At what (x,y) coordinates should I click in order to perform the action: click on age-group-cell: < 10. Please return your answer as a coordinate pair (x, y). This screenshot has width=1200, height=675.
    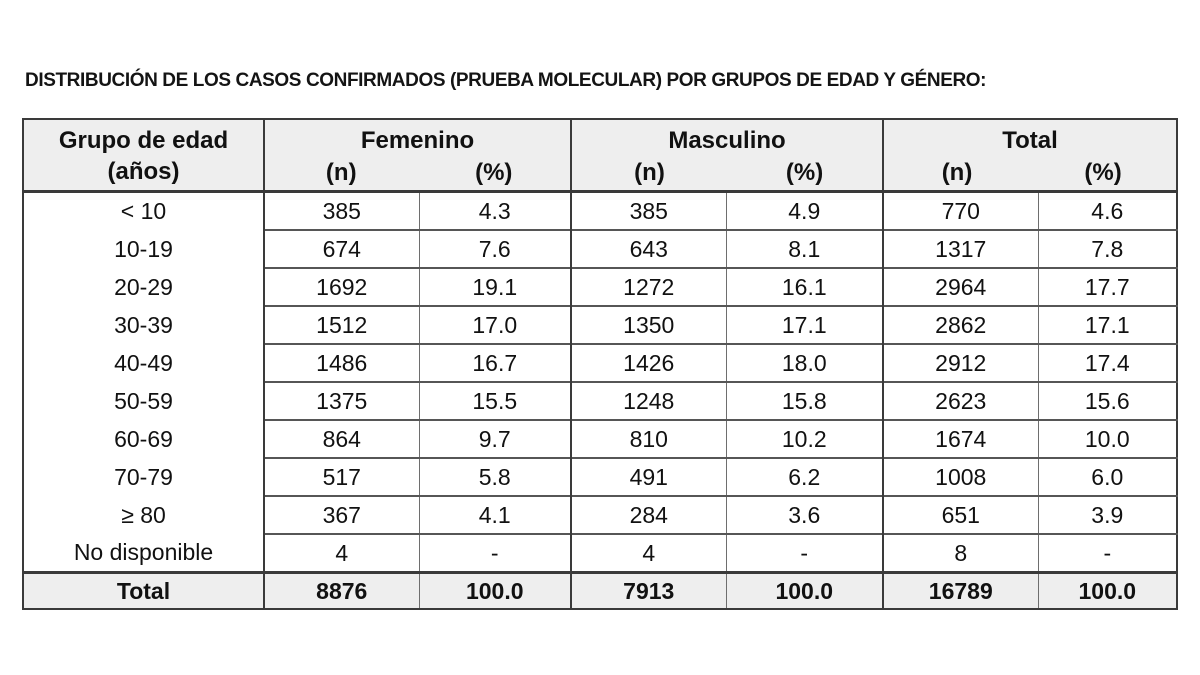
    Looking at the image, I should click on (143, 210).